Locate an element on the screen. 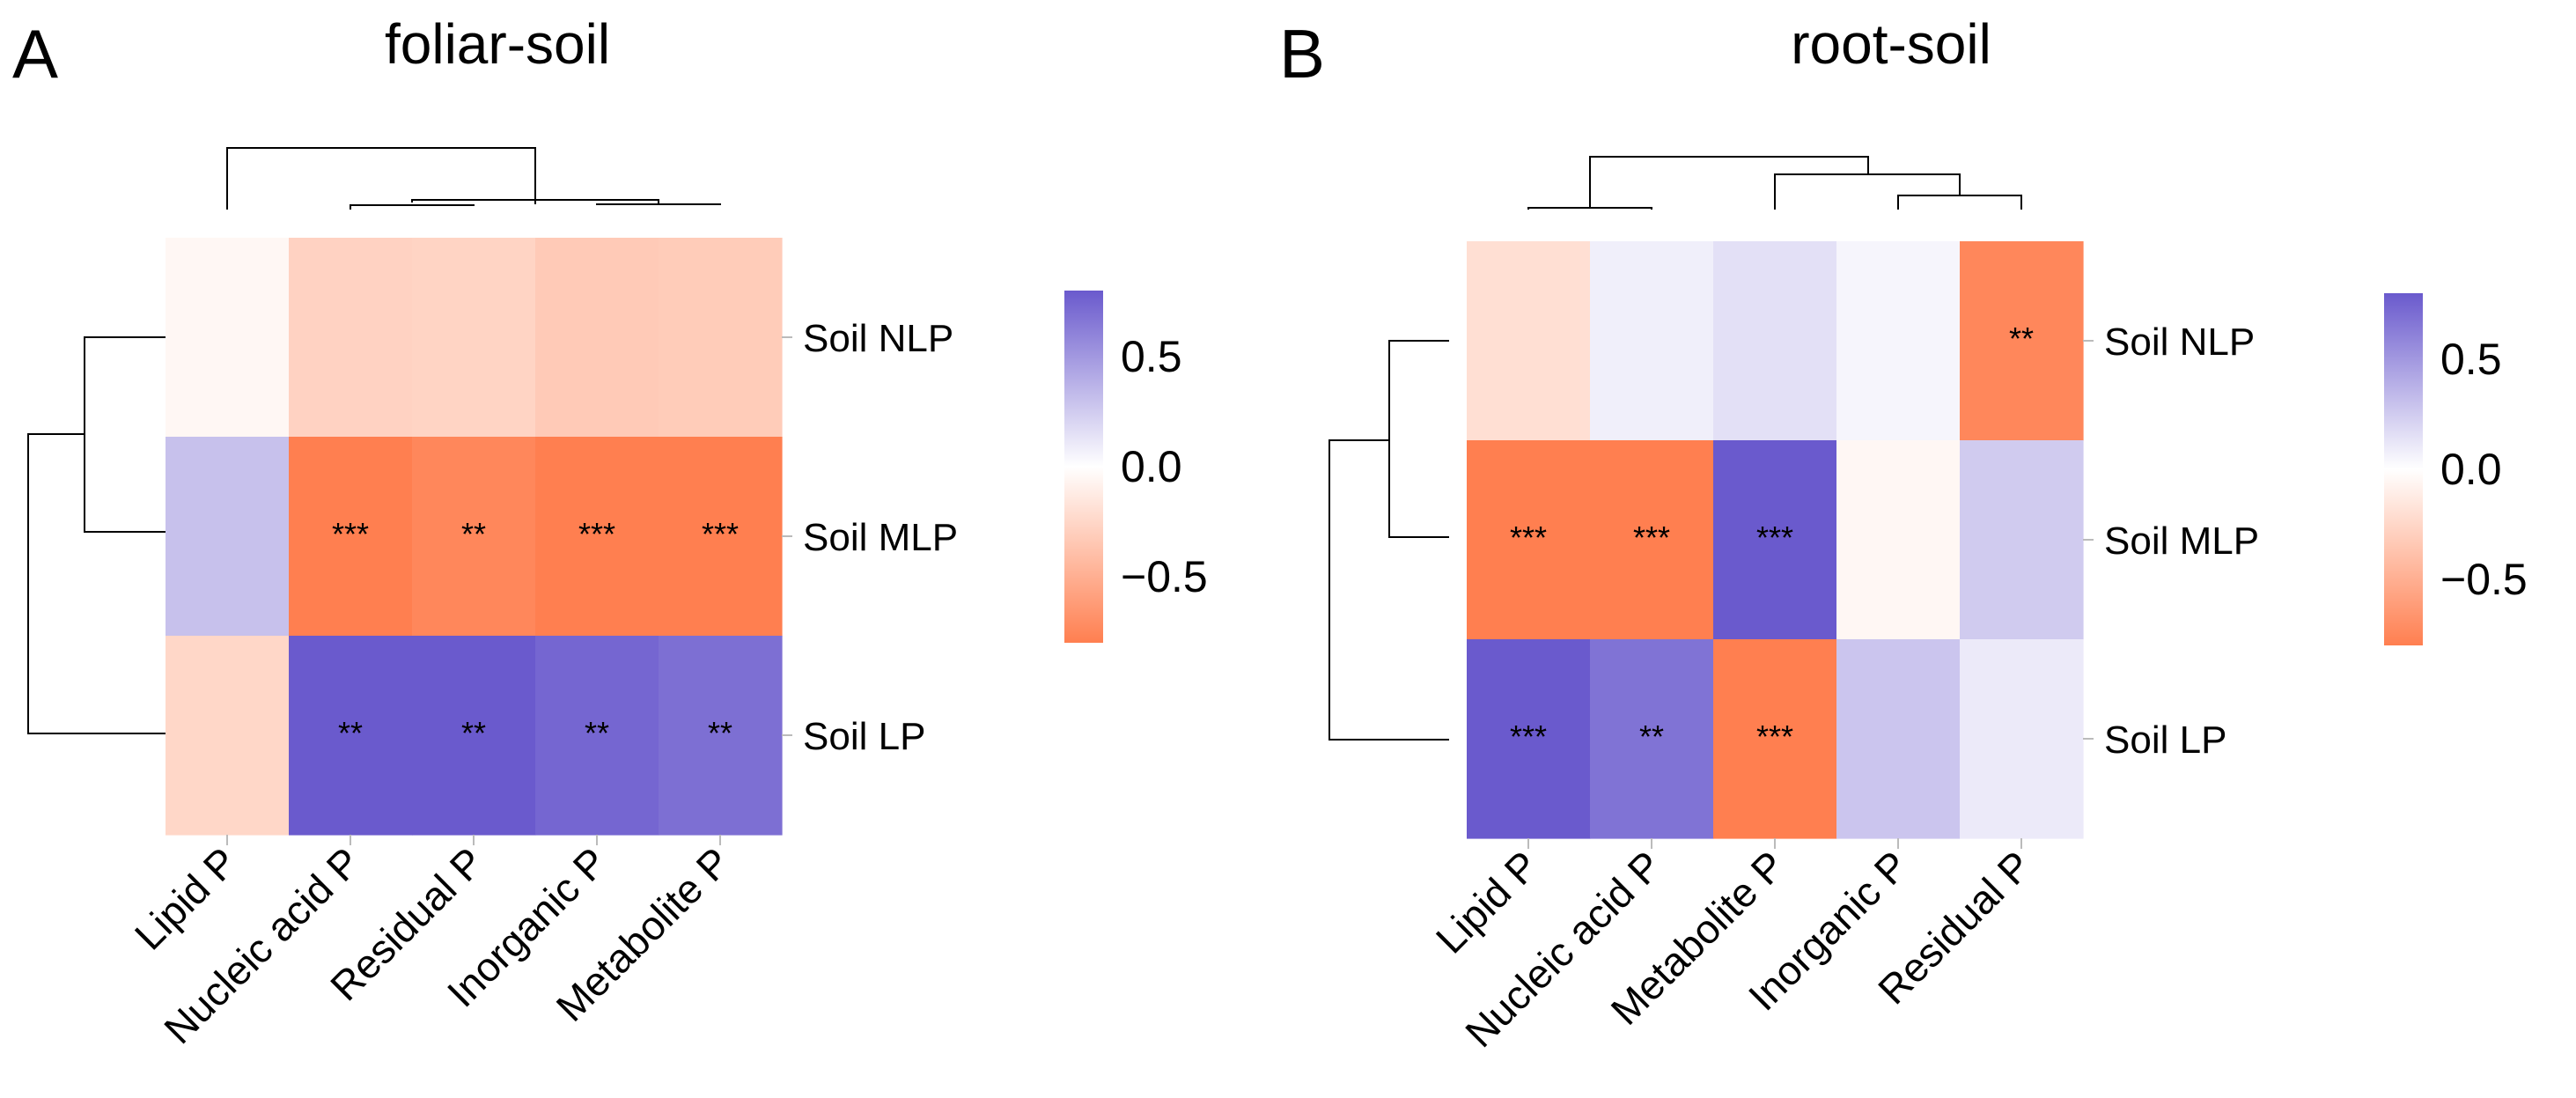 The image size is (2576, 1098). panel-a-row-dendrogram is located at coordinates (97, 535).